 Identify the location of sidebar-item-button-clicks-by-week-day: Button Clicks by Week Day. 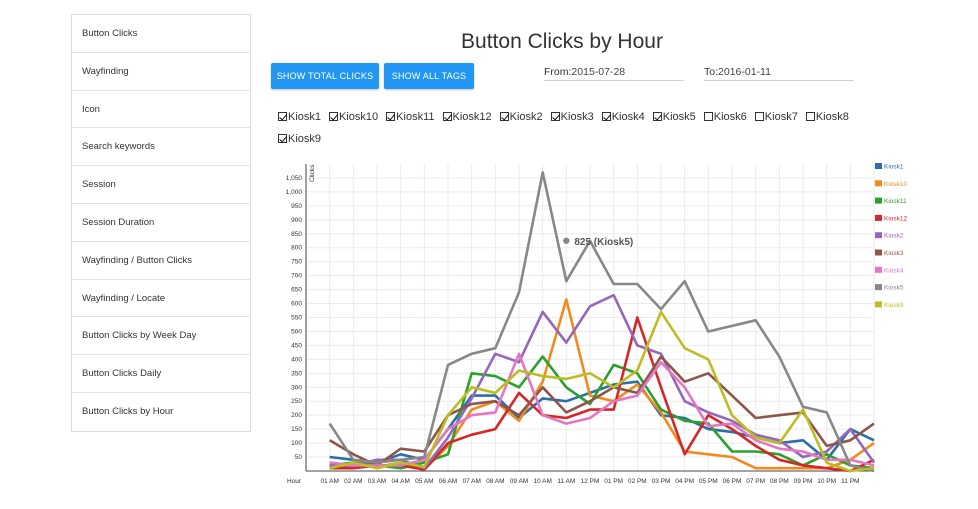
(161, 336).